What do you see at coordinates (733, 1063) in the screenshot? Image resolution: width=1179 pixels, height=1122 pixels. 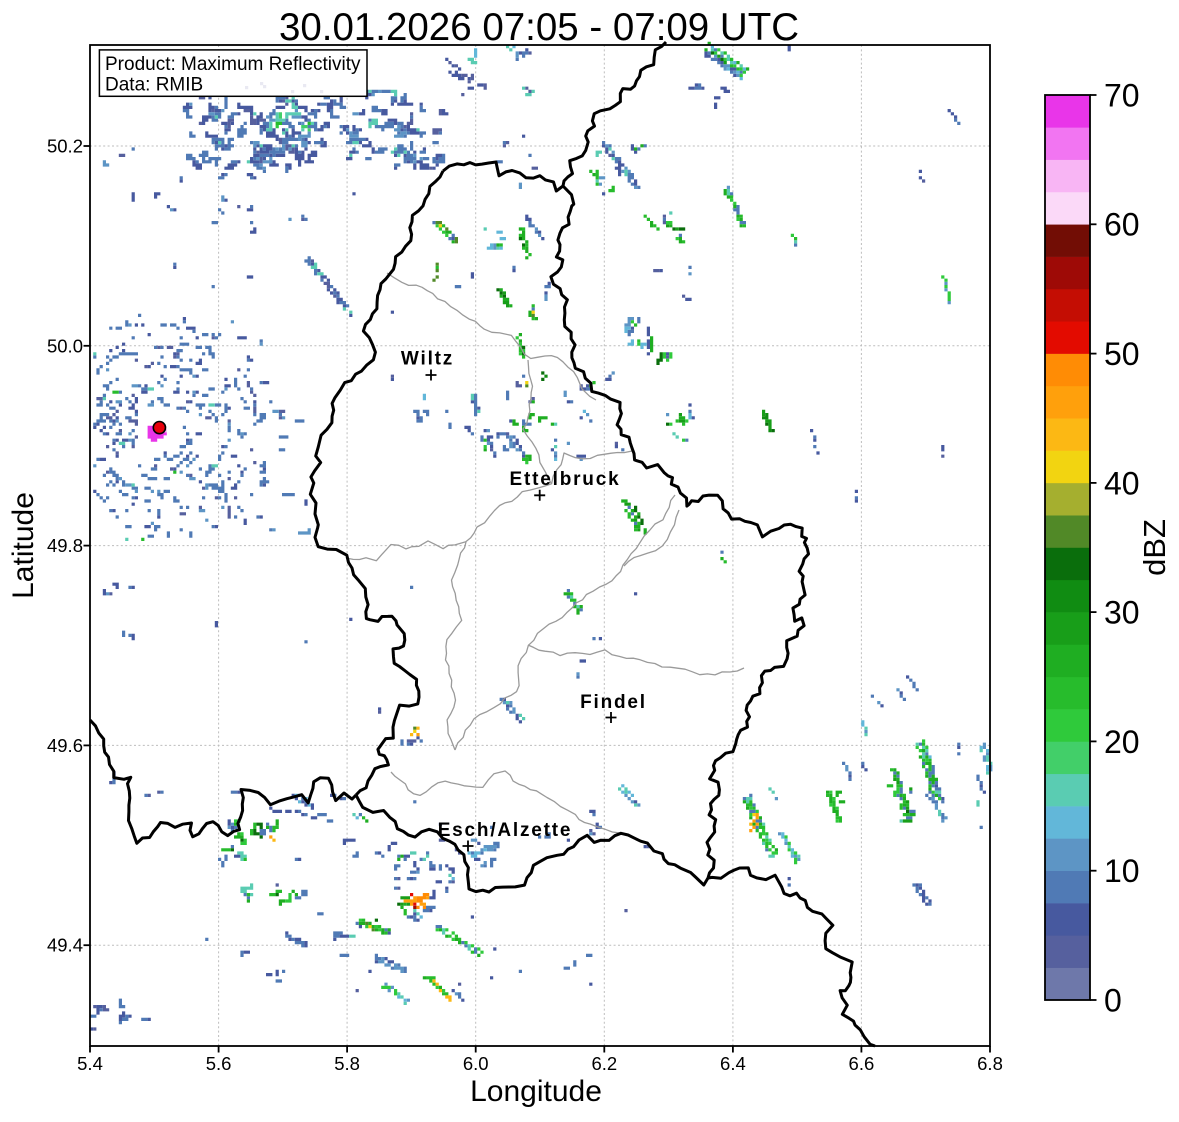 I see `svg-text: 6.4` at bounding box center [733, 1063].